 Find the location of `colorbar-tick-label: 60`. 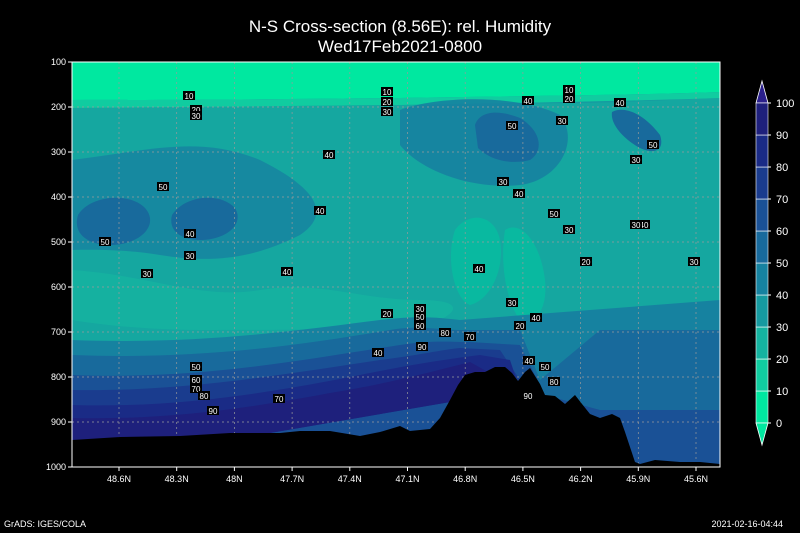

colorbar-tick-label: 60 is located at coordinates (782, 232).